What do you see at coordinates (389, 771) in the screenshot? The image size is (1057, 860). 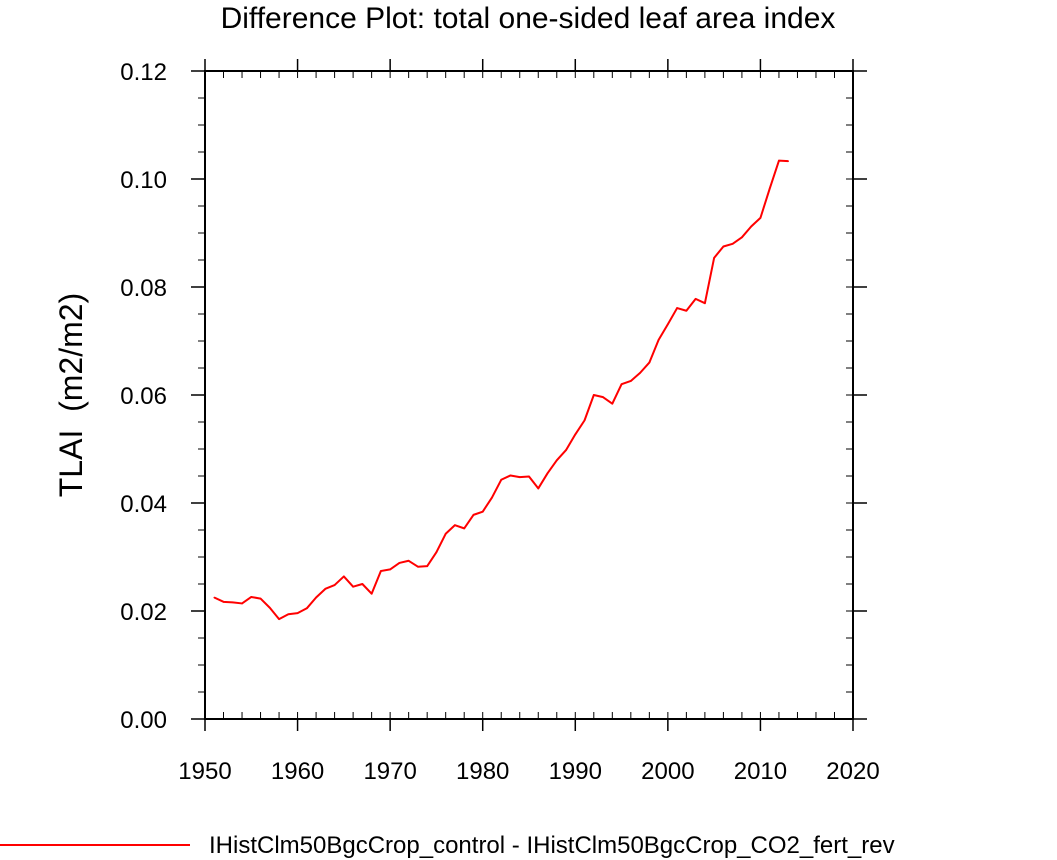 I see `x-tick-label: 1970` at bounding box center [389, 771].